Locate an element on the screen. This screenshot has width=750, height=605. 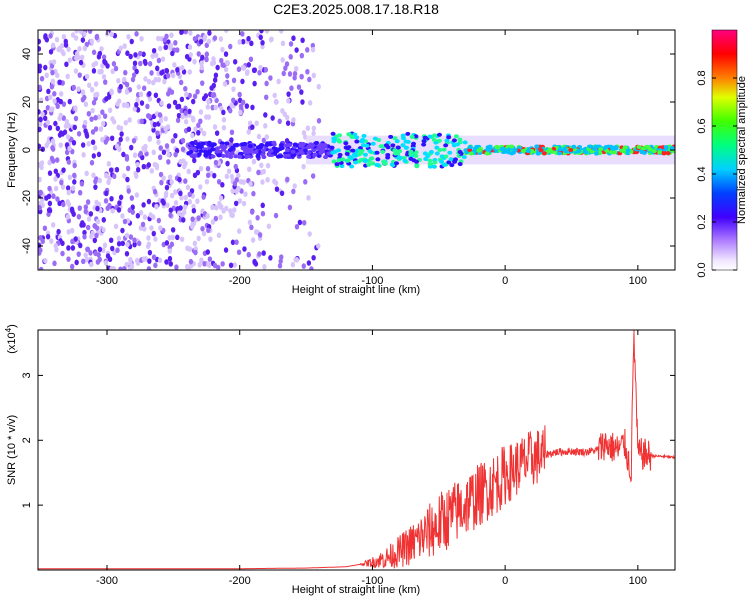
spectrogram-y-label: Frequency (Hz) is located at coordinates (12, 150).